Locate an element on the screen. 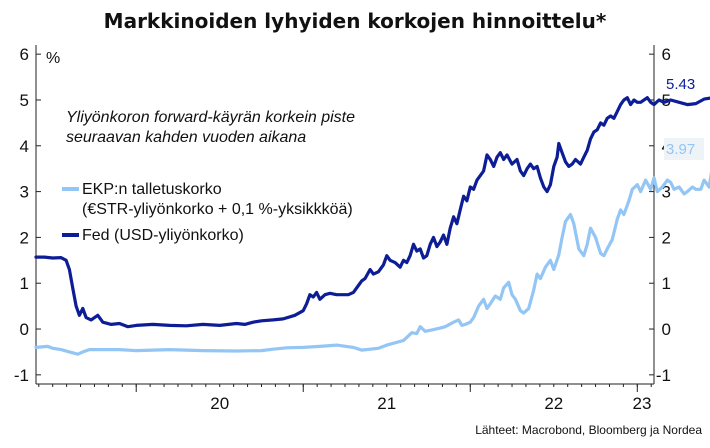 The image size is (710, 448). subtitle-line-2: seuraavan kahden vuoden aikana is located at coordinates (186, 137).